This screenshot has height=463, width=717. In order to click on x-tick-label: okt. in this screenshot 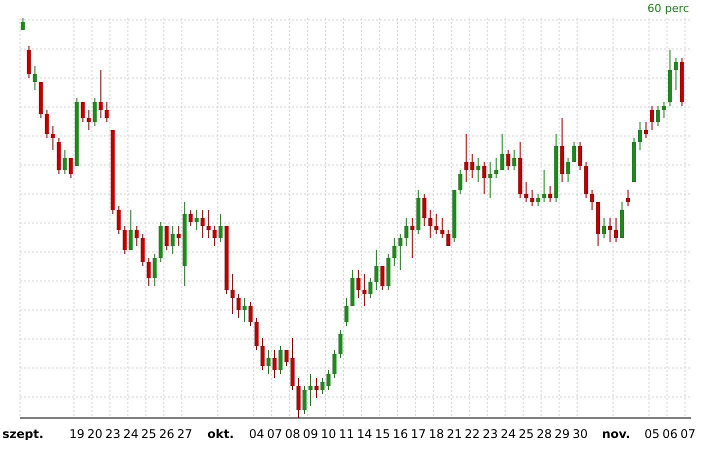, I will do `click(220, 434)`.